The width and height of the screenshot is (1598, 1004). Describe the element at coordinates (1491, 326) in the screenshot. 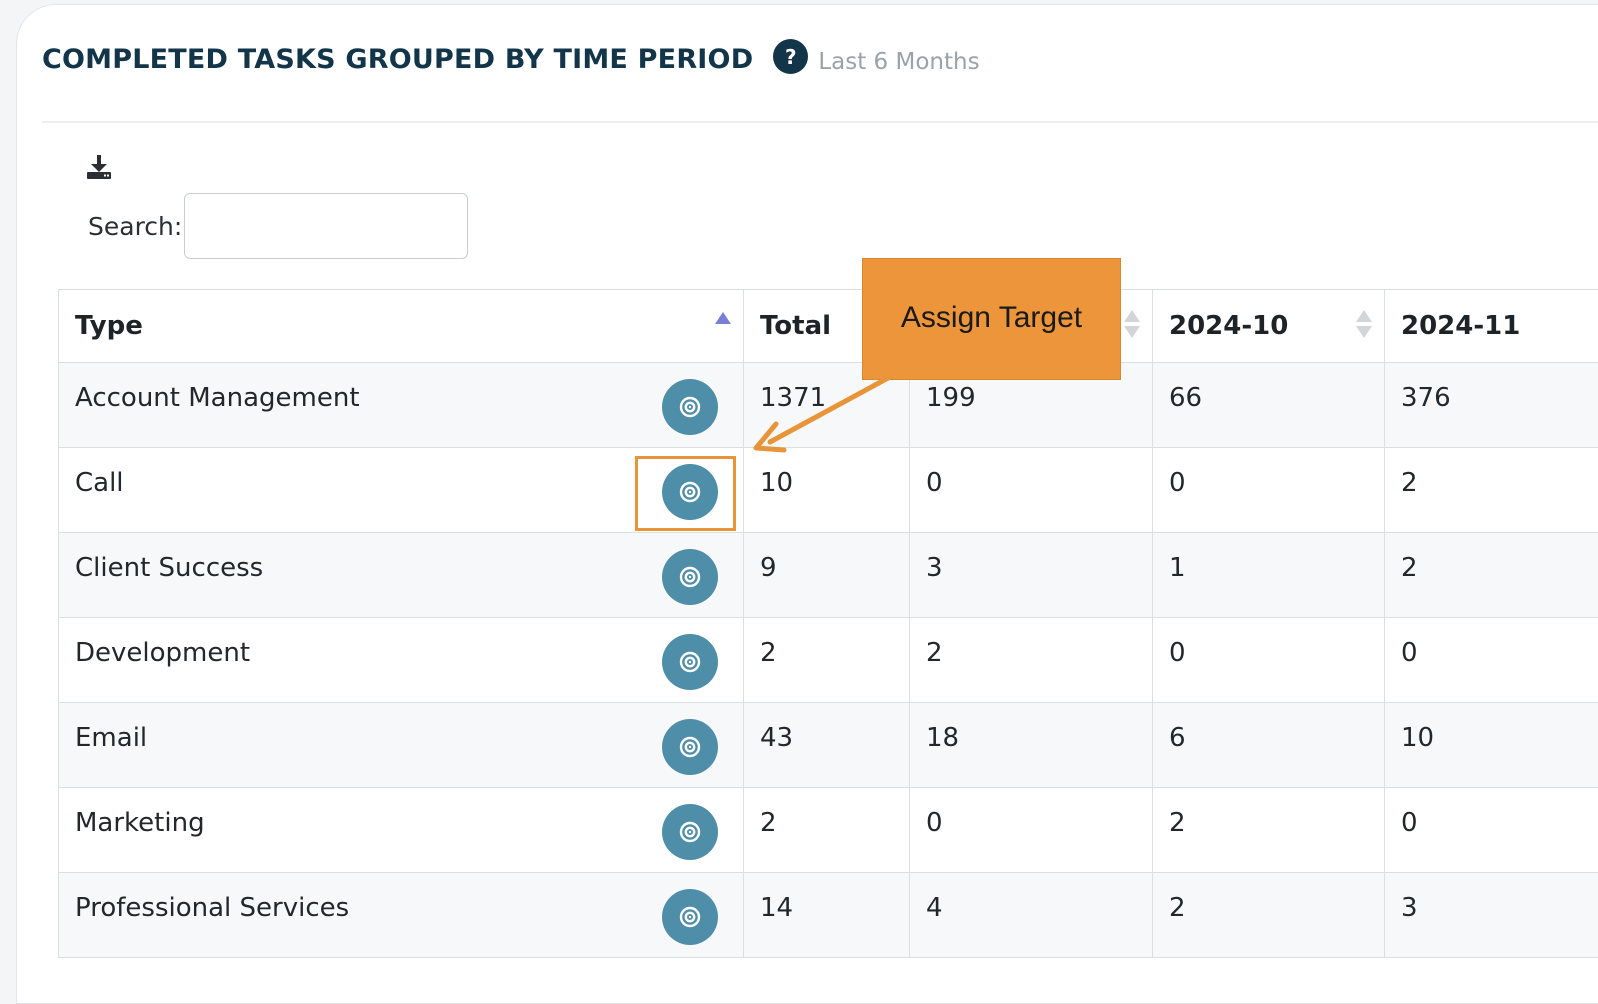

I see `column-header-2024-11: 2024-11` at that location.